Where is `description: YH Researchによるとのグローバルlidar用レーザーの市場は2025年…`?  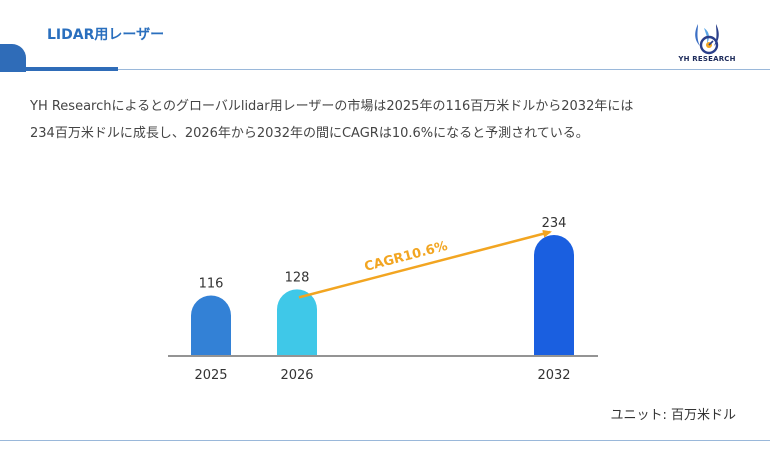
description: YH Researchによるとのグローバルlidar用レーザーの市場は2025年… is located at coordinates (390, 120).